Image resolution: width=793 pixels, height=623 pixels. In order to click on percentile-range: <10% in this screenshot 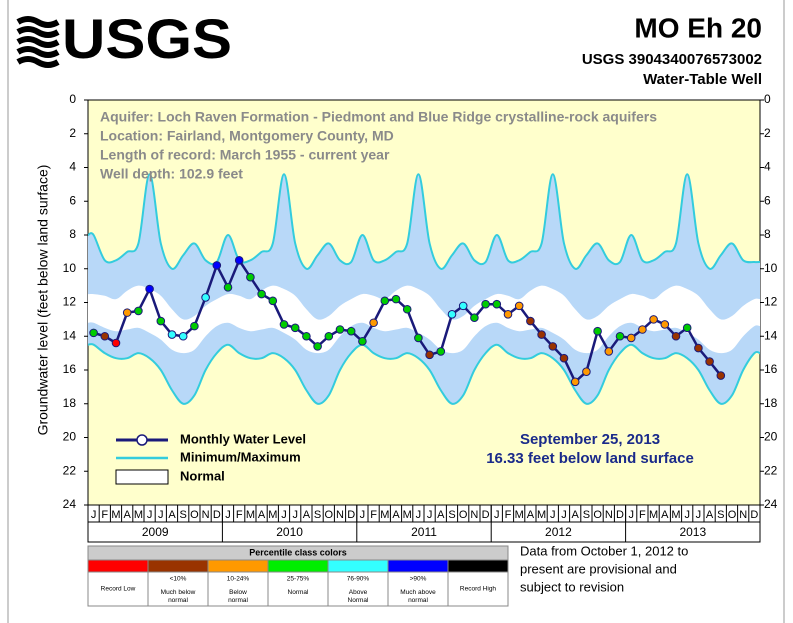, I will do `click(178, 579)`.